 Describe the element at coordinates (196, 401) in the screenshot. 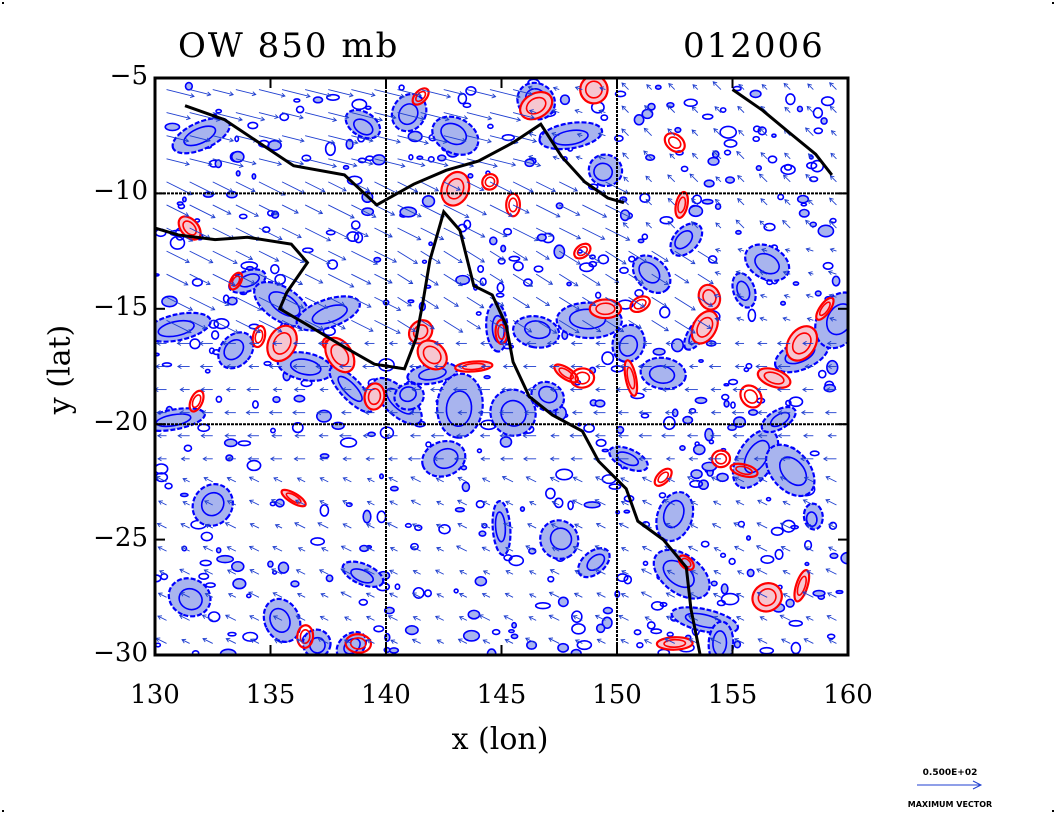

I see `positive-contour-outer` at that location.